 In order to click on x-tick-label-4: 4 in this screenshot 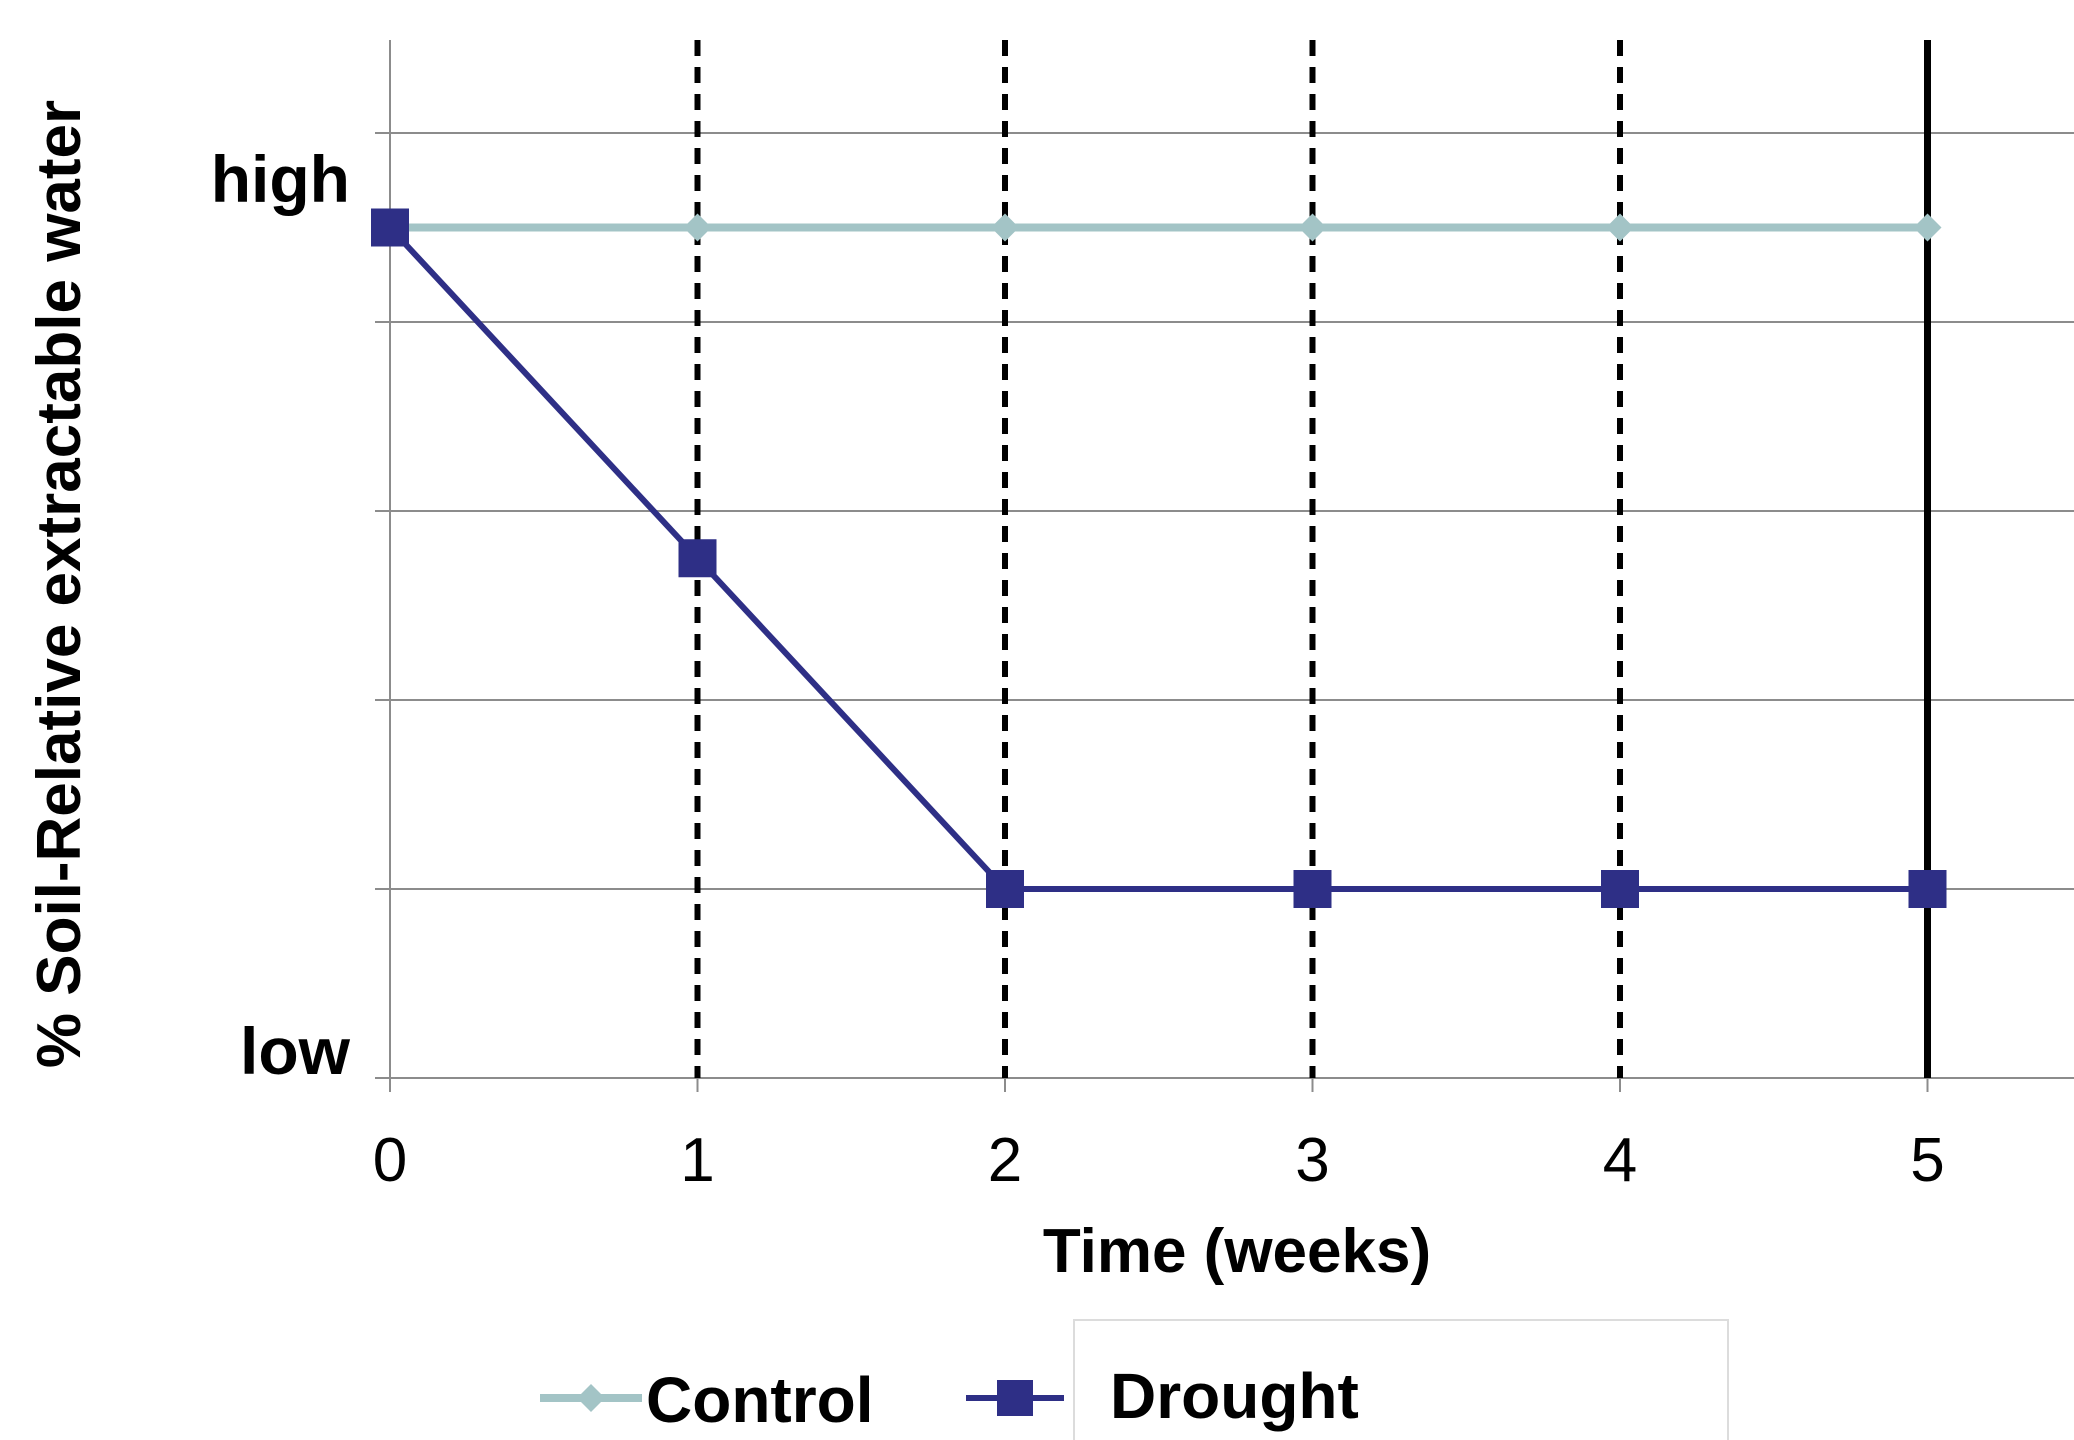, I will do `click(1620, 1160)`.